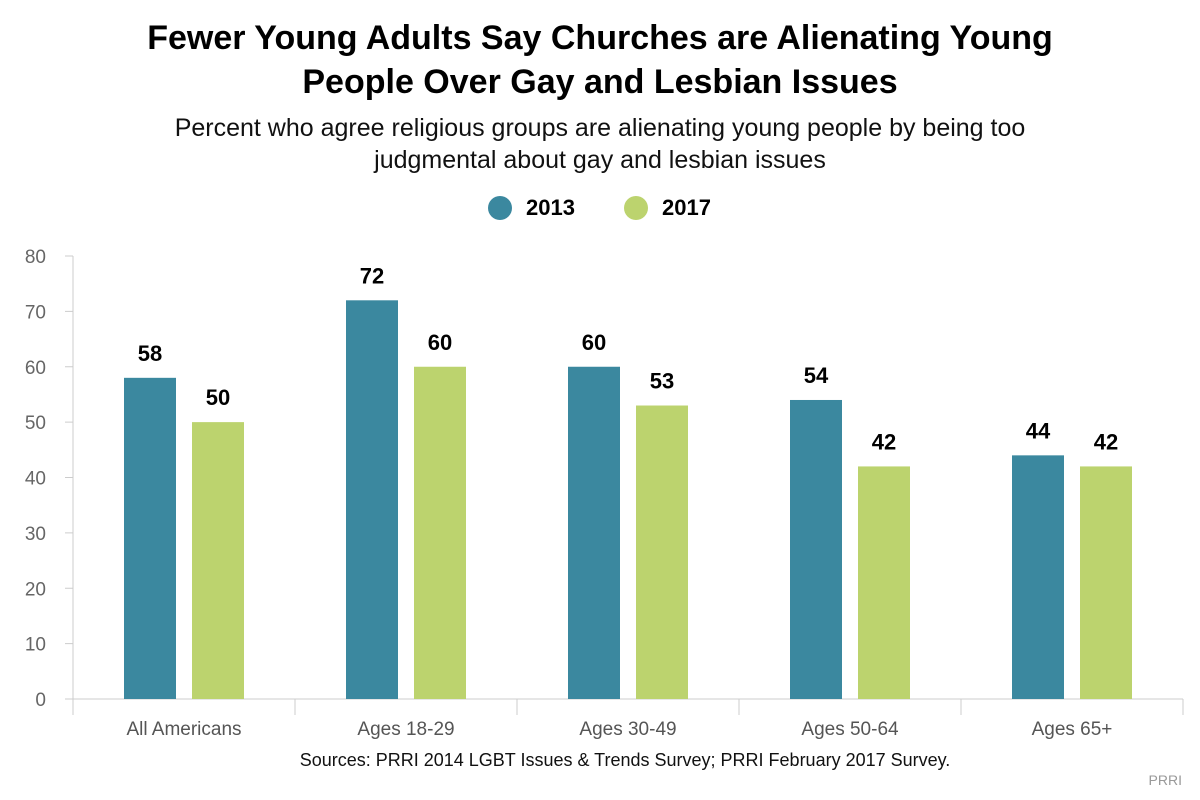  I want to click on credit-label: PRRI, so click(1165, 780).